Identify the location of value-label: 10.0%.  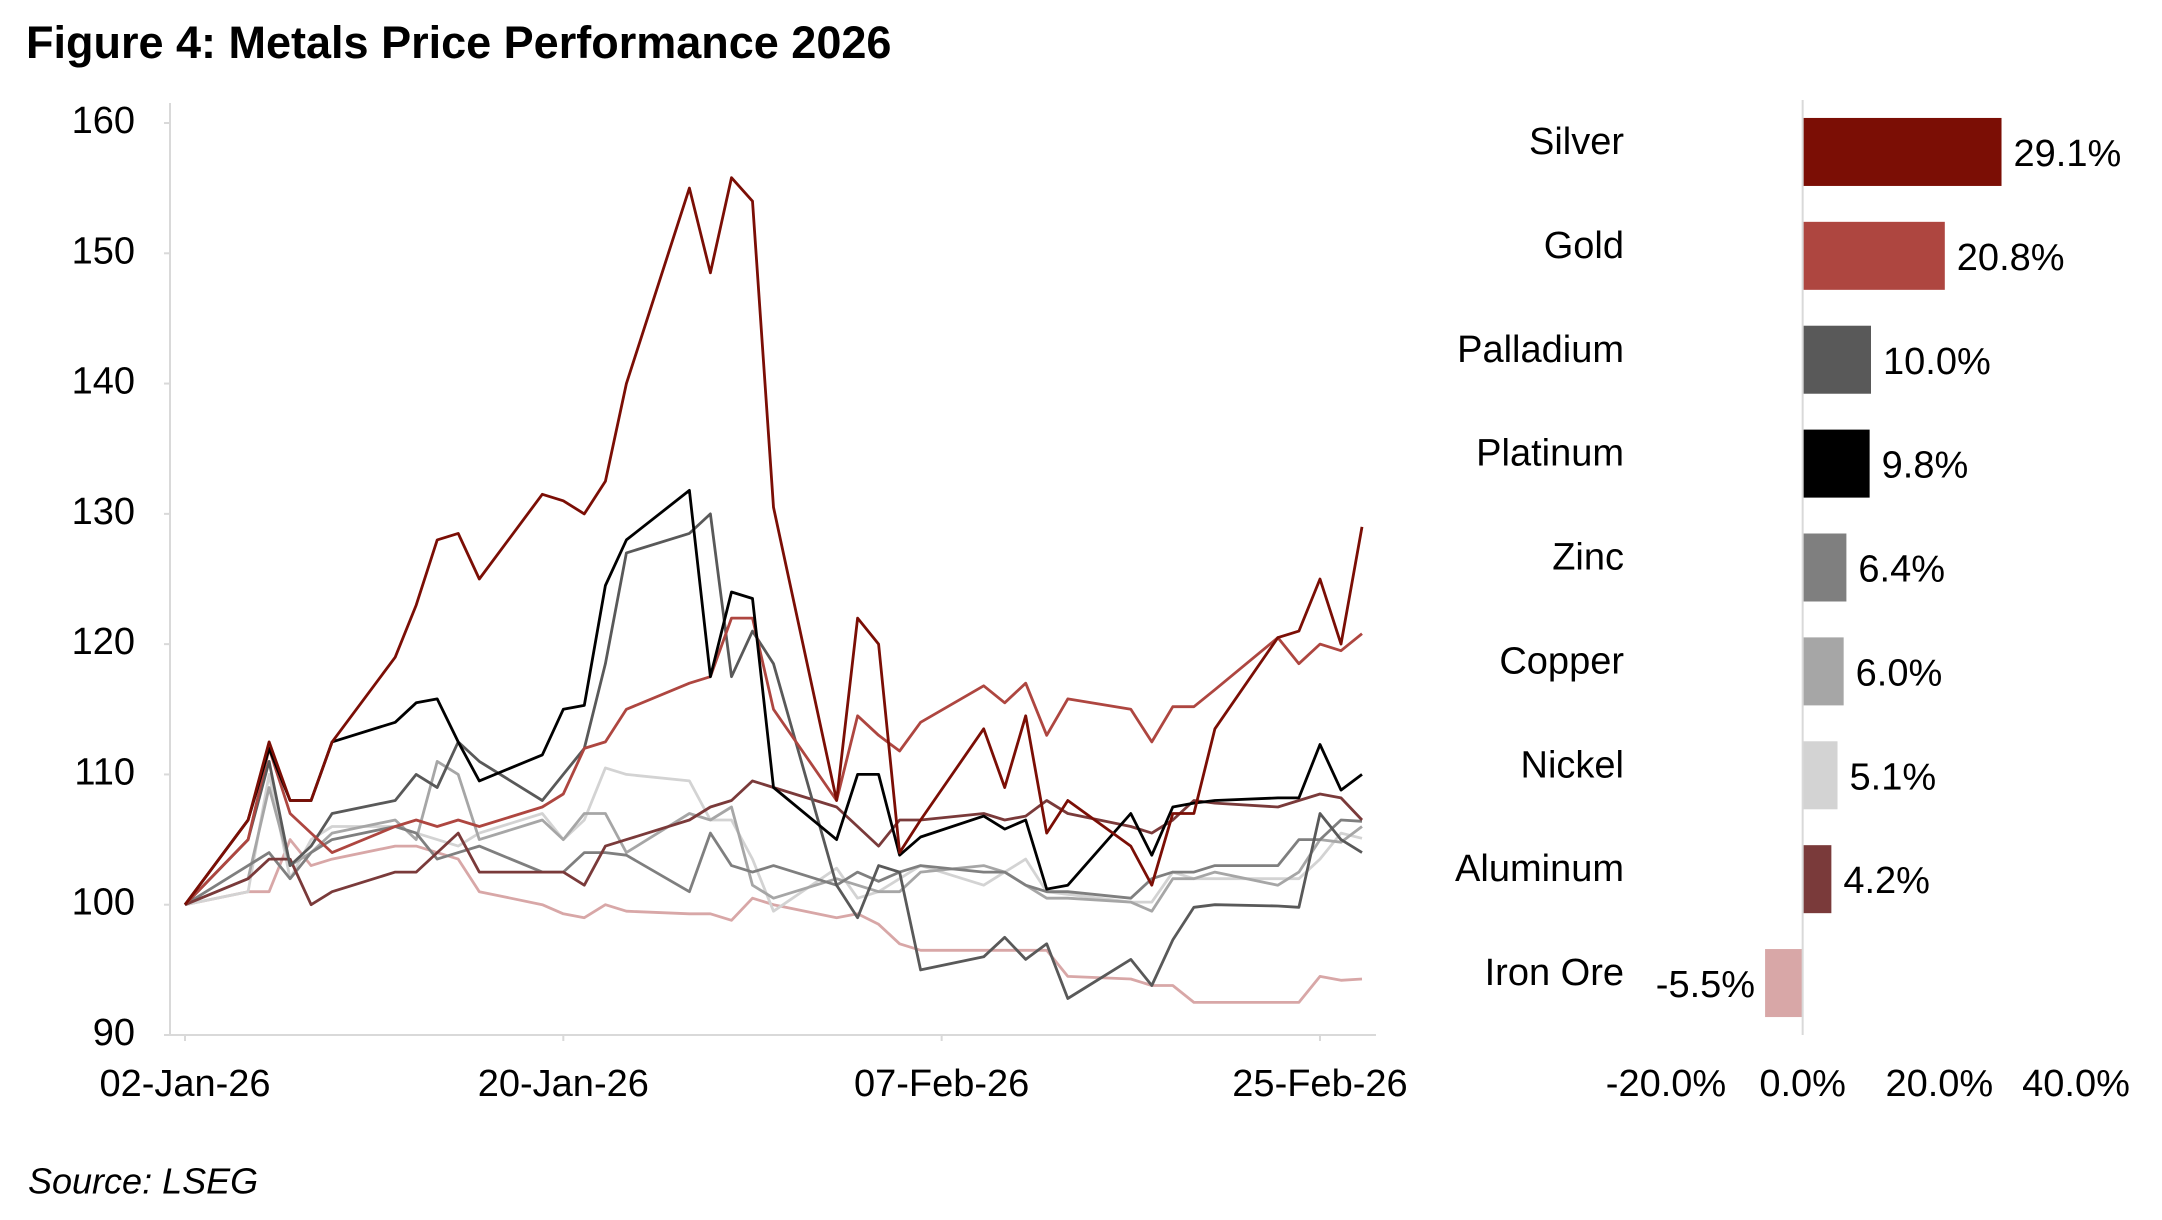
(1937, 362).